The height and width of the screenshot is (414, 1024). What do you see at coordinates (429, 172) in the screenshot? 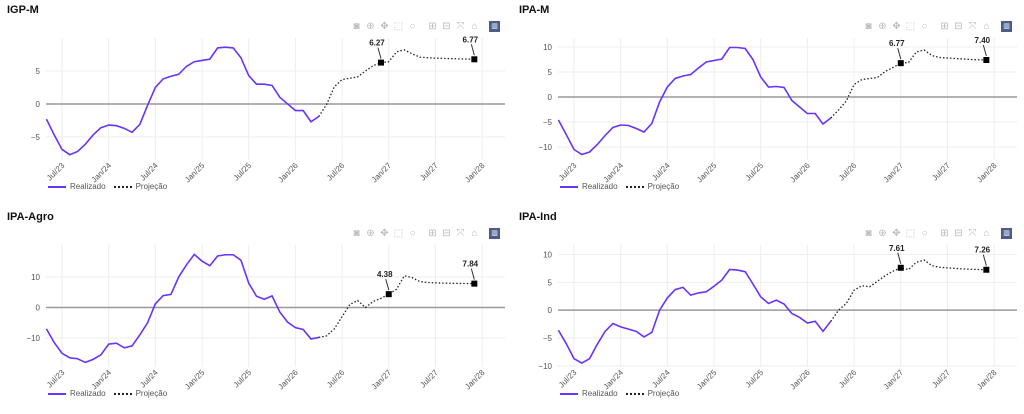
I see `x-tick-label: Jul/27` at bounding box center [429, 172].